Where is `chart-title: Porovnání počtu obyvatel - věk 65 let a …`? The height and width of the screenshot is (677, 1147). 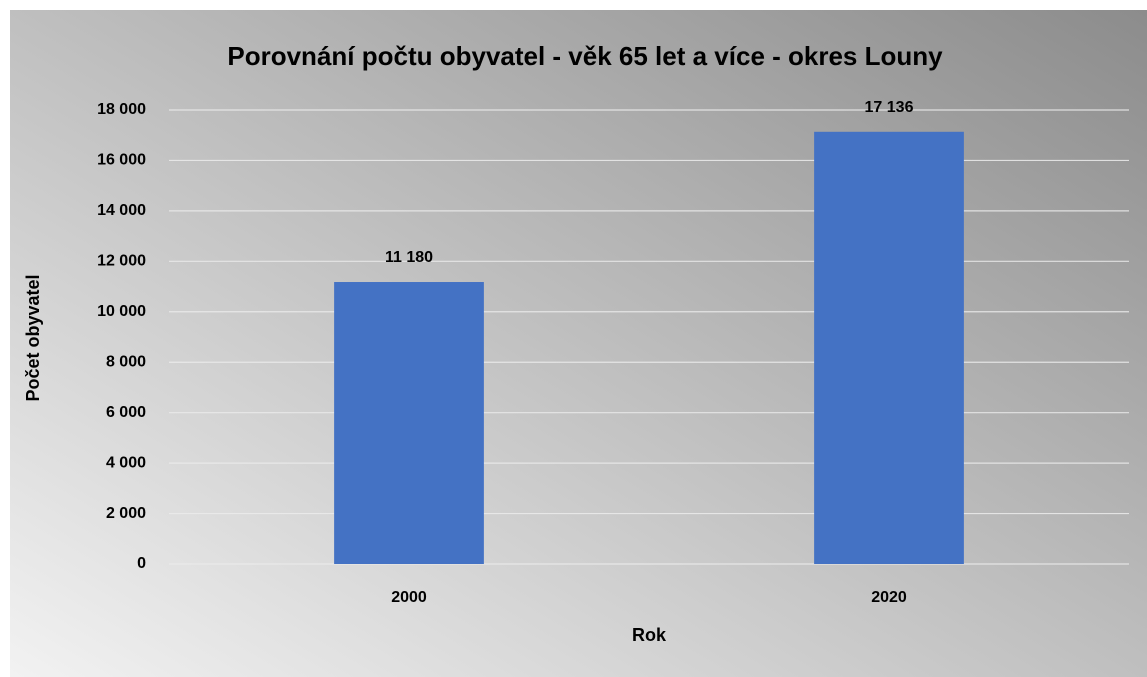
chart-title: Porovnání počtu obyvatel - věk 65 let a … is located at coordinates (585, 56).